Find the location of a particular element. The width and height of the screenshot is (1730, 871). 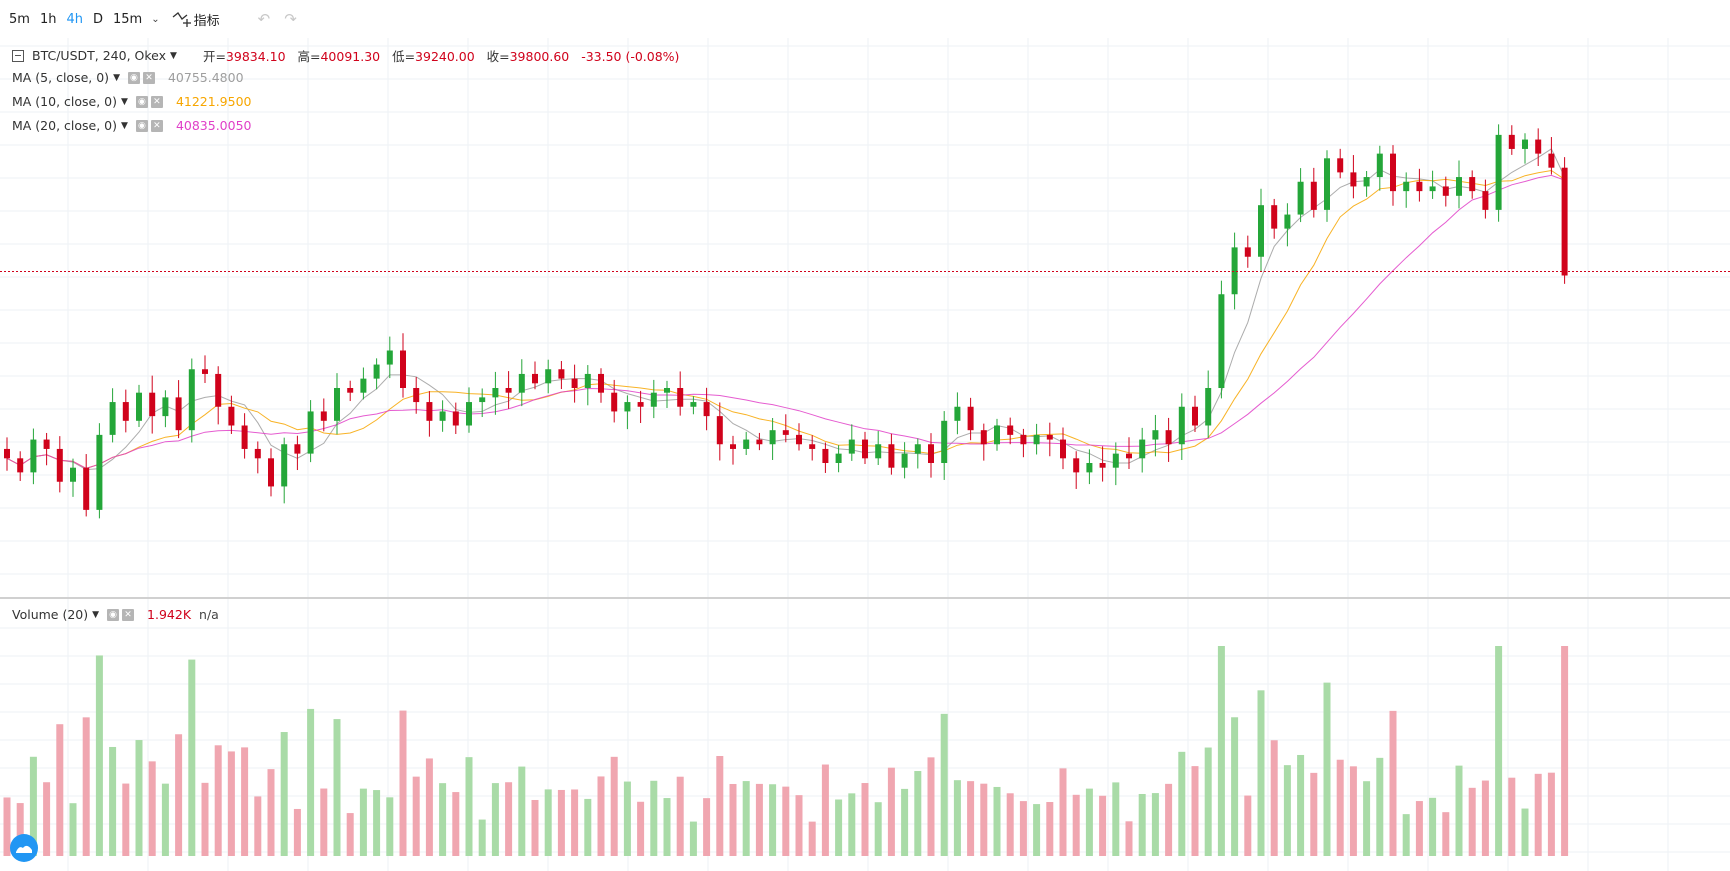

ma10-dropdown-icon: ▼ is located at coordinates (124, 101).